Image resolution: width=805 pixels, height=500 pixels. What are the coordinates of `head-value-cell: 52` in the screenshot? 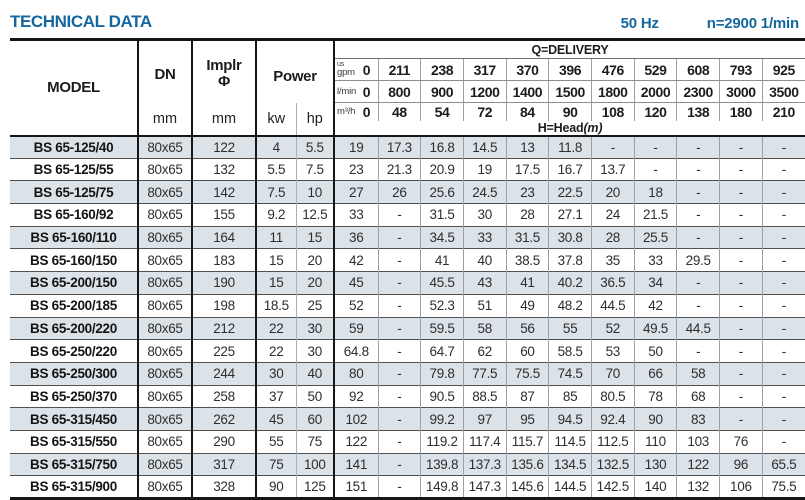 It's located at (612, 328).